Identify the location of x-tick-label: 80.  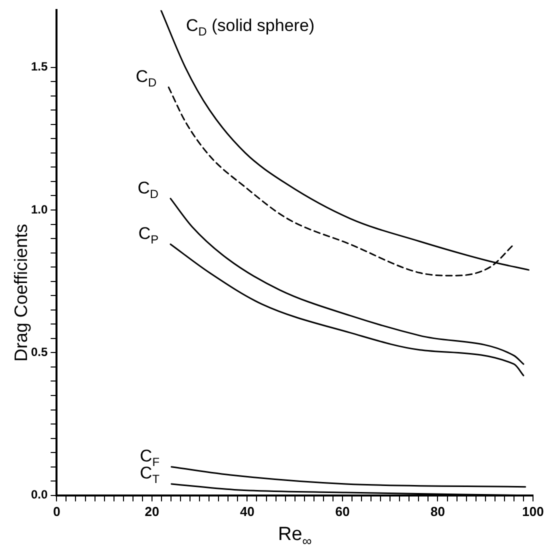
(437, 511).